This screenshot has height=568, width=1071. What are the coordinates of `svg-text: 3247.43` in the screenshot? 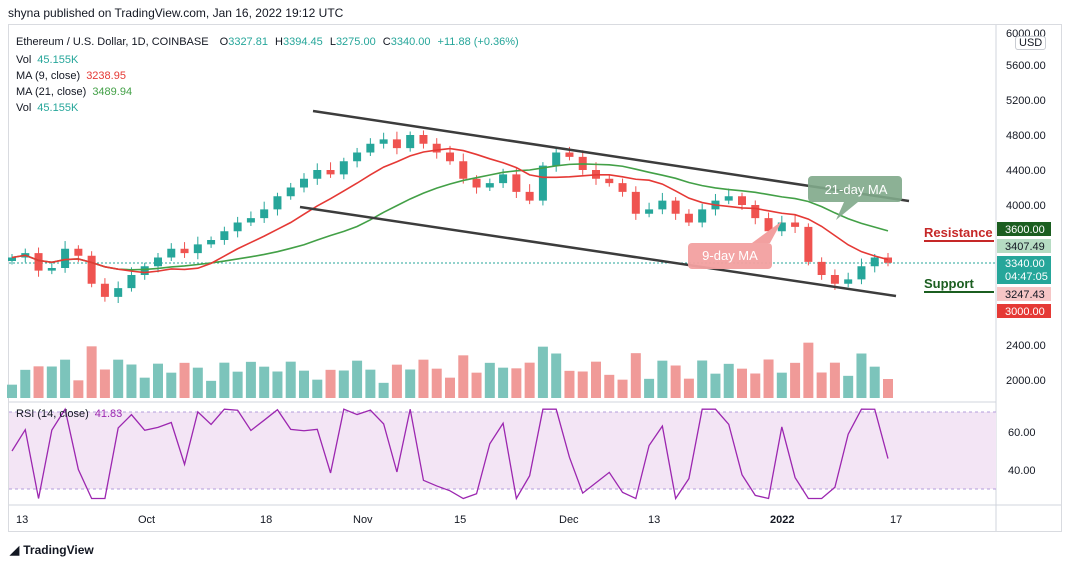 It's located at (1025, 295).